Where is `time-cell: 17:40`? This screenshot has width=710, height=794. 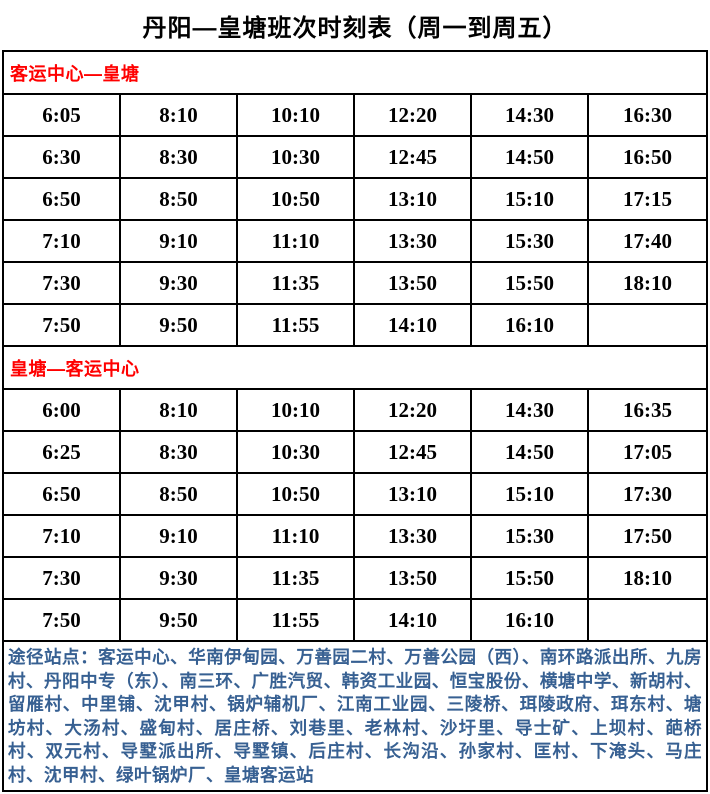 time-cell: 17:40 is located at coordinates (647, 242).